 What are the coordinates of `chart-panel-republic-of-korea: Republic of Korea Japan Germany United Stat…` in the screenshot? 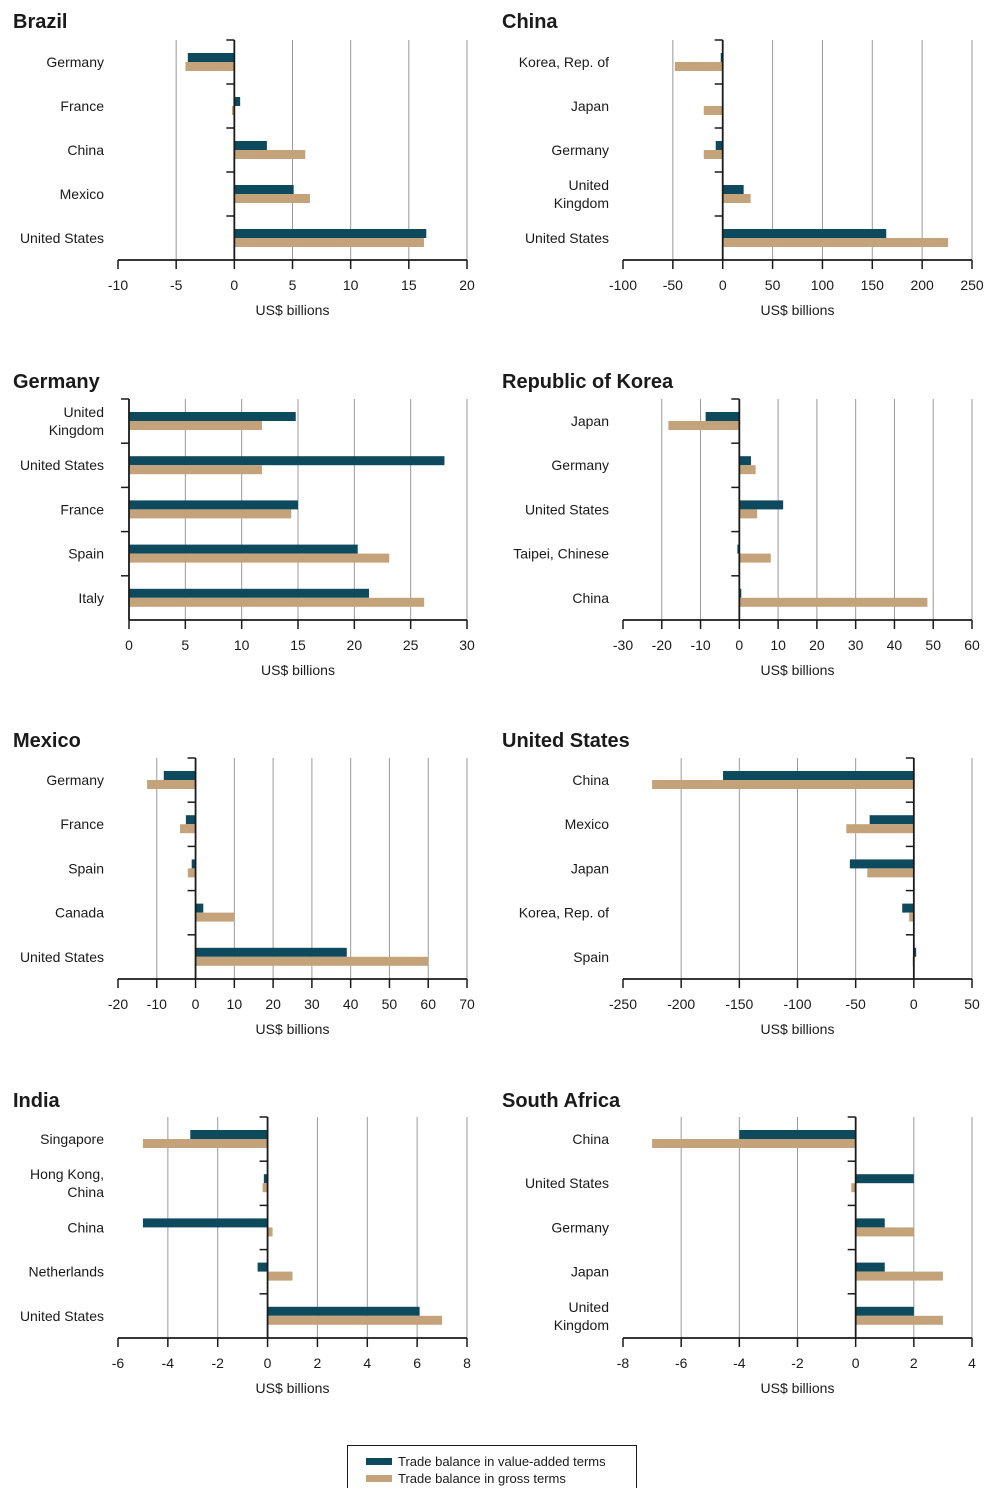 It's located at (741, 524).